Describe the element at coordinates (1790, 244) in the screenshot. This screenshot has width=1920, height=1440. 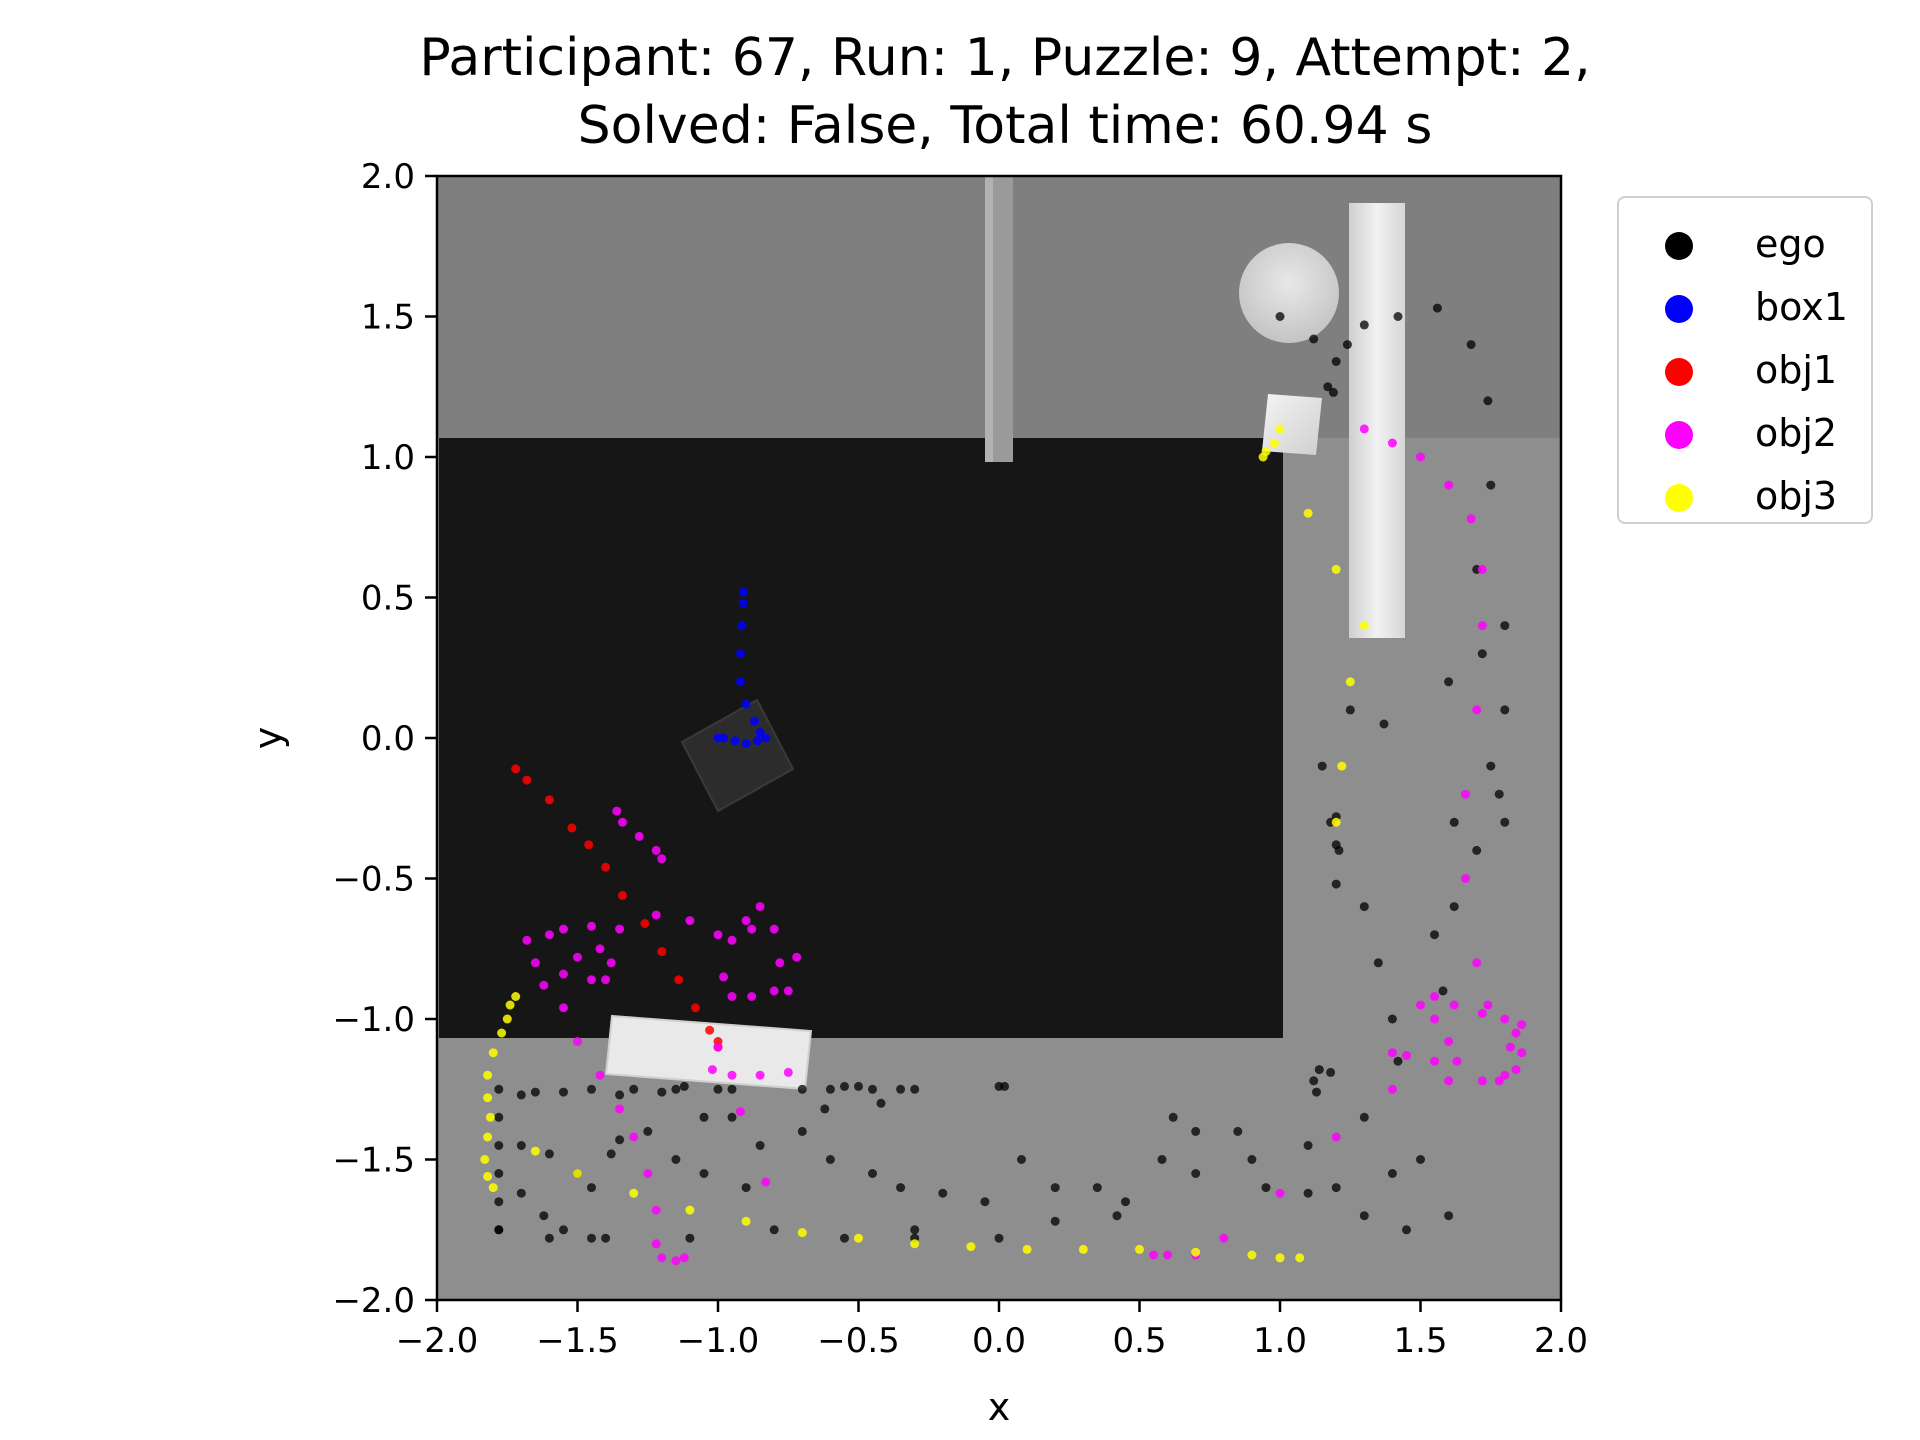
I see `legend-label: ego` at that location.